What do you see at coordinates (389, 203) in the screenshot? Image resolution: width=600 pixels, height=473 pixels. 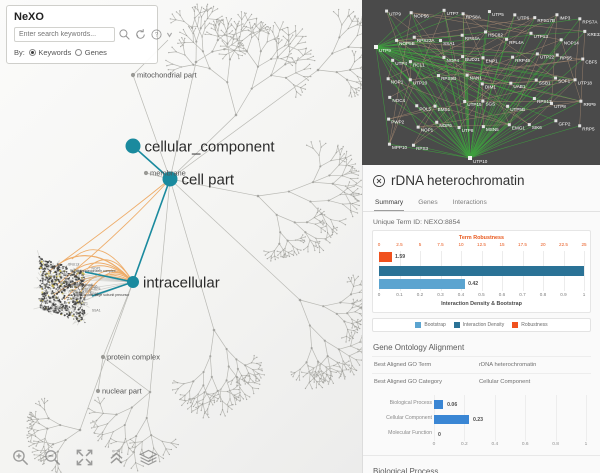 I see `tab-summary: Summary` at bounding box center [389, 203].